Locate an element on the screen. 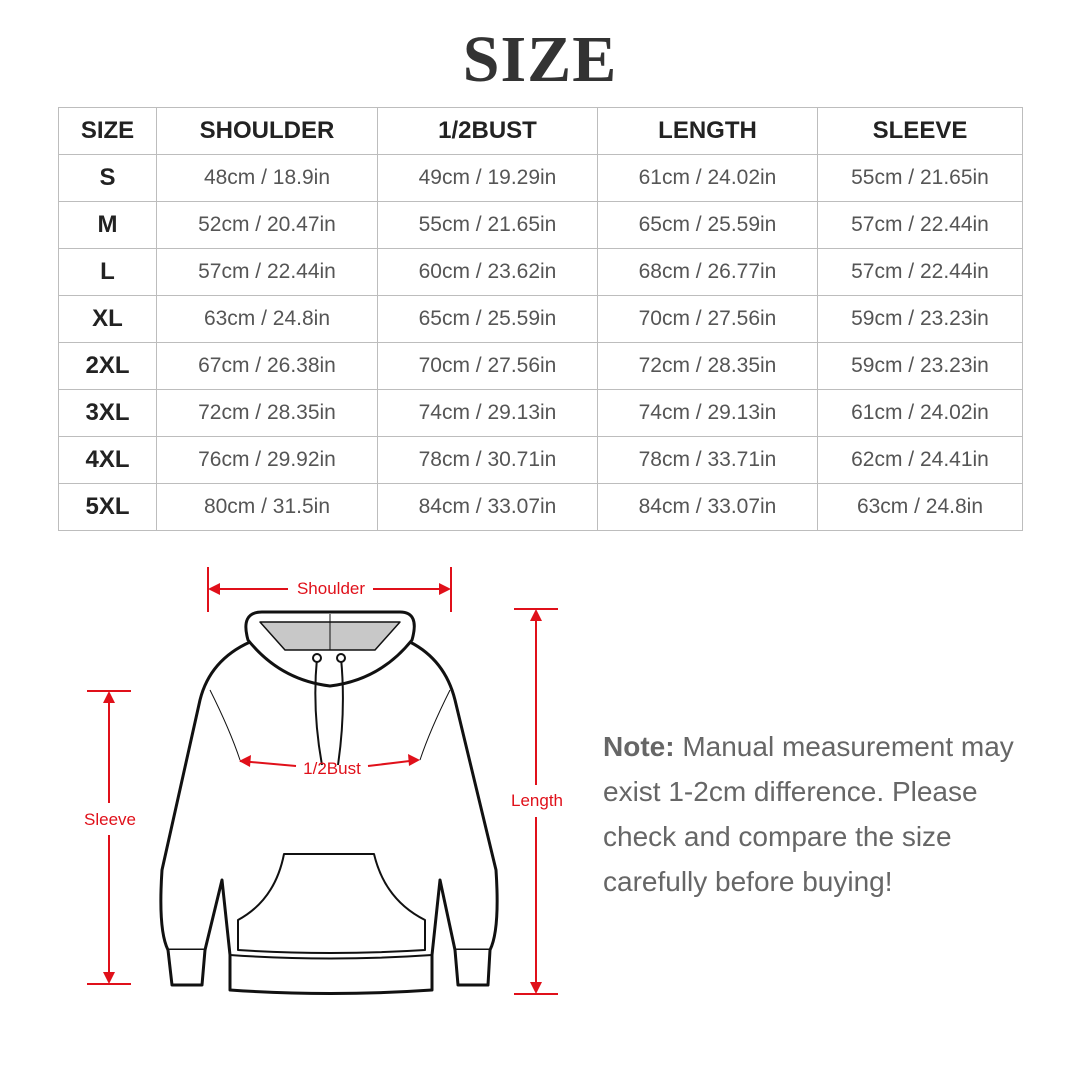 The height and width of the screenshot is (1080, 1080). measurement-cell: 80cm / 31.5in is located at coordinates (267, 507).